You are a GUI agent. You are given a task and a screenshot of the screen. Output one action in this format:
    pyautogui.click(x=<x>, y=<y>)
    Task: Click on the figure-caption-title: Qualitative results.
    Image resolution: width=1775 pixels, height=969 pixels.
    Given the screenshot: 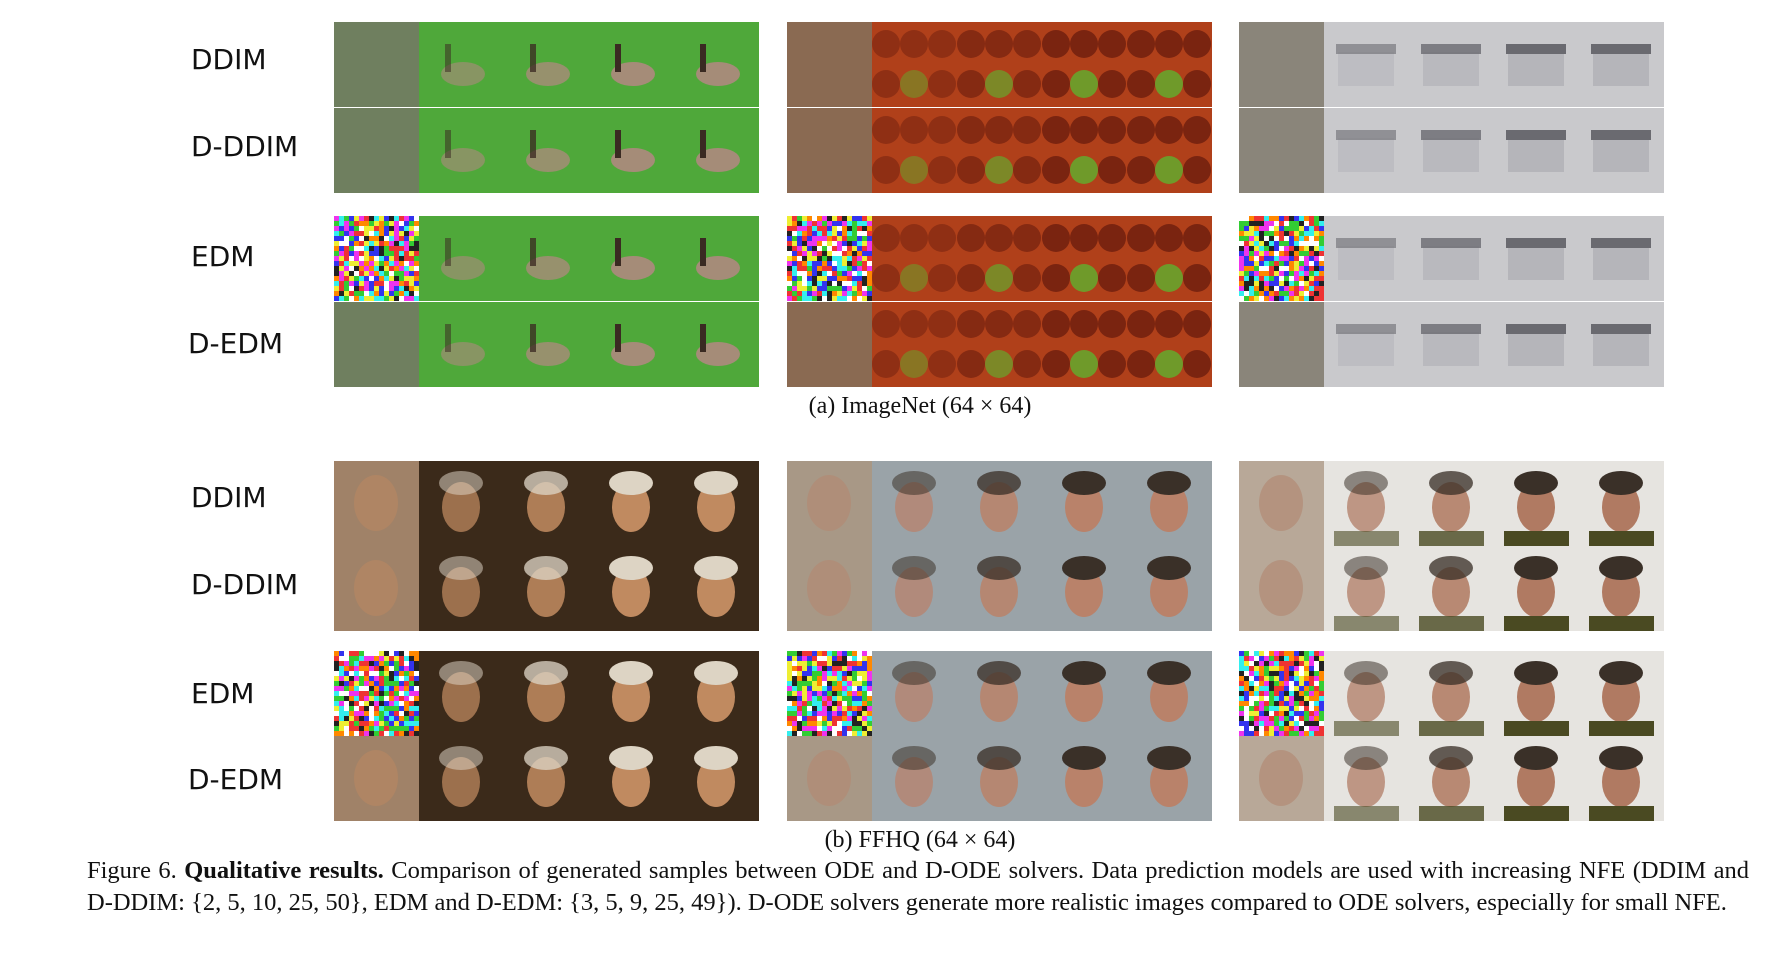 What is the action you would take?
    pyautogui.click(x=284, y=870)
    